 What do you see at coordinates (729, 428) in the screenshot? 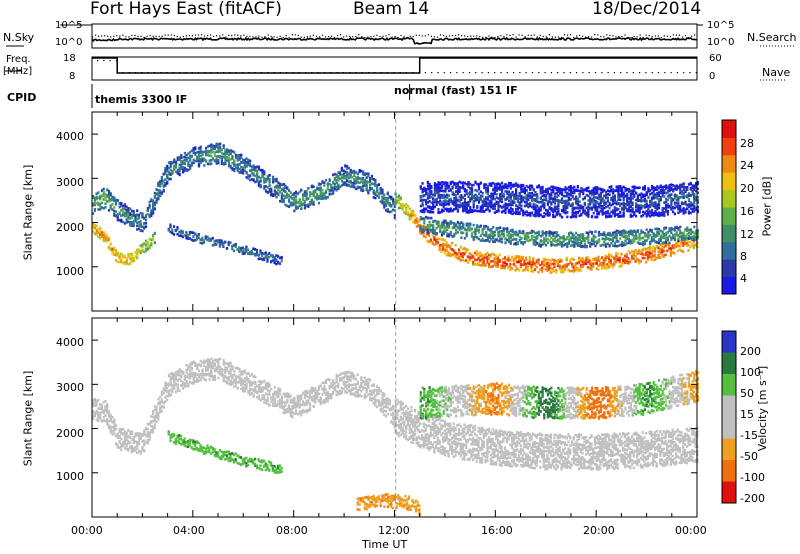
I see `velocity-colorbar-swatch` at bounding box center [729, 428].